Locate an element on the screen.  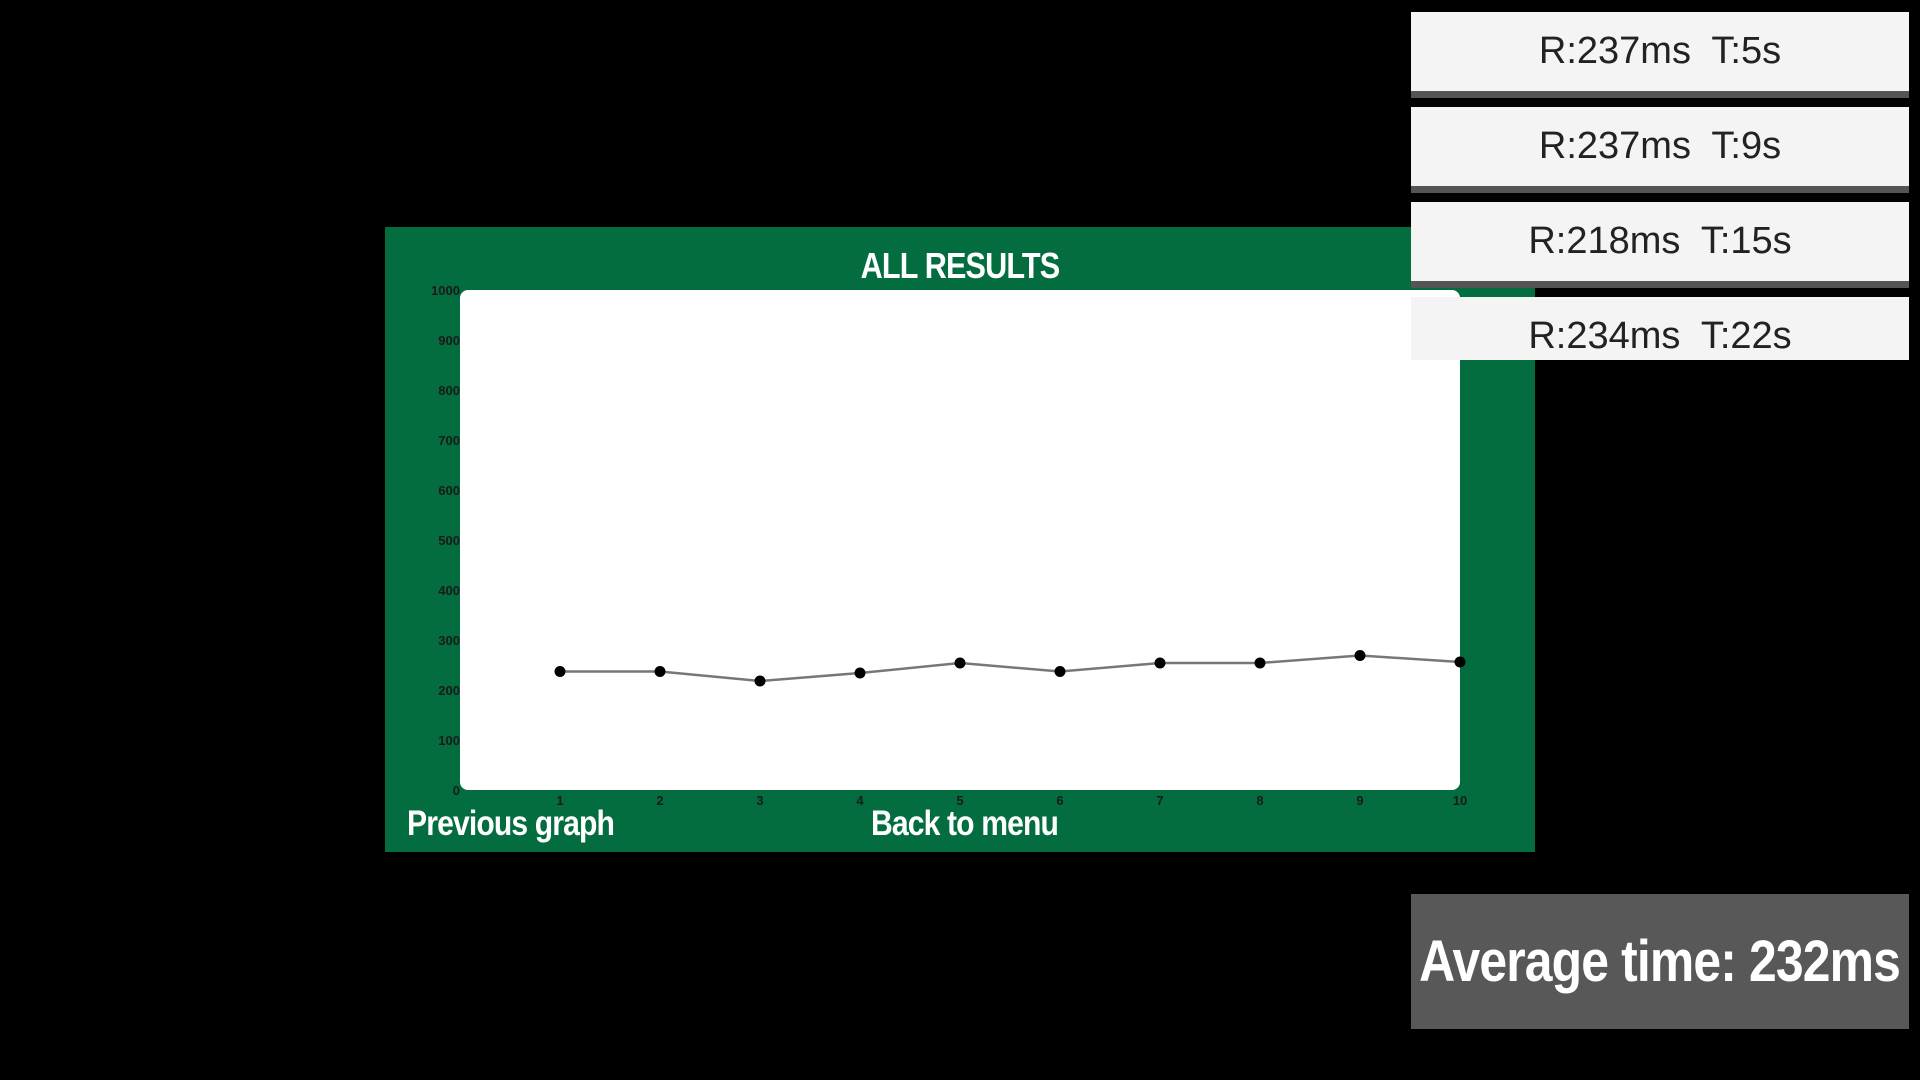
y-tick-label: 100 is located at coordinates (449, 740).